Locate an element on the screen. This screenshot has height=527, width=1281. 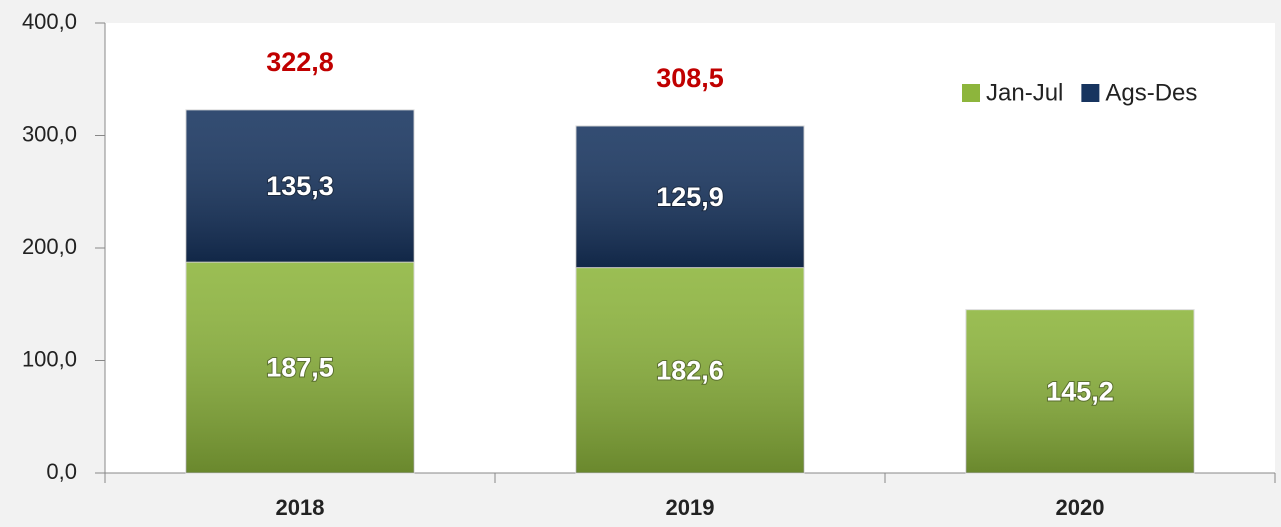
legend-label: Ags-Des is located at coordinates (1151, 92).